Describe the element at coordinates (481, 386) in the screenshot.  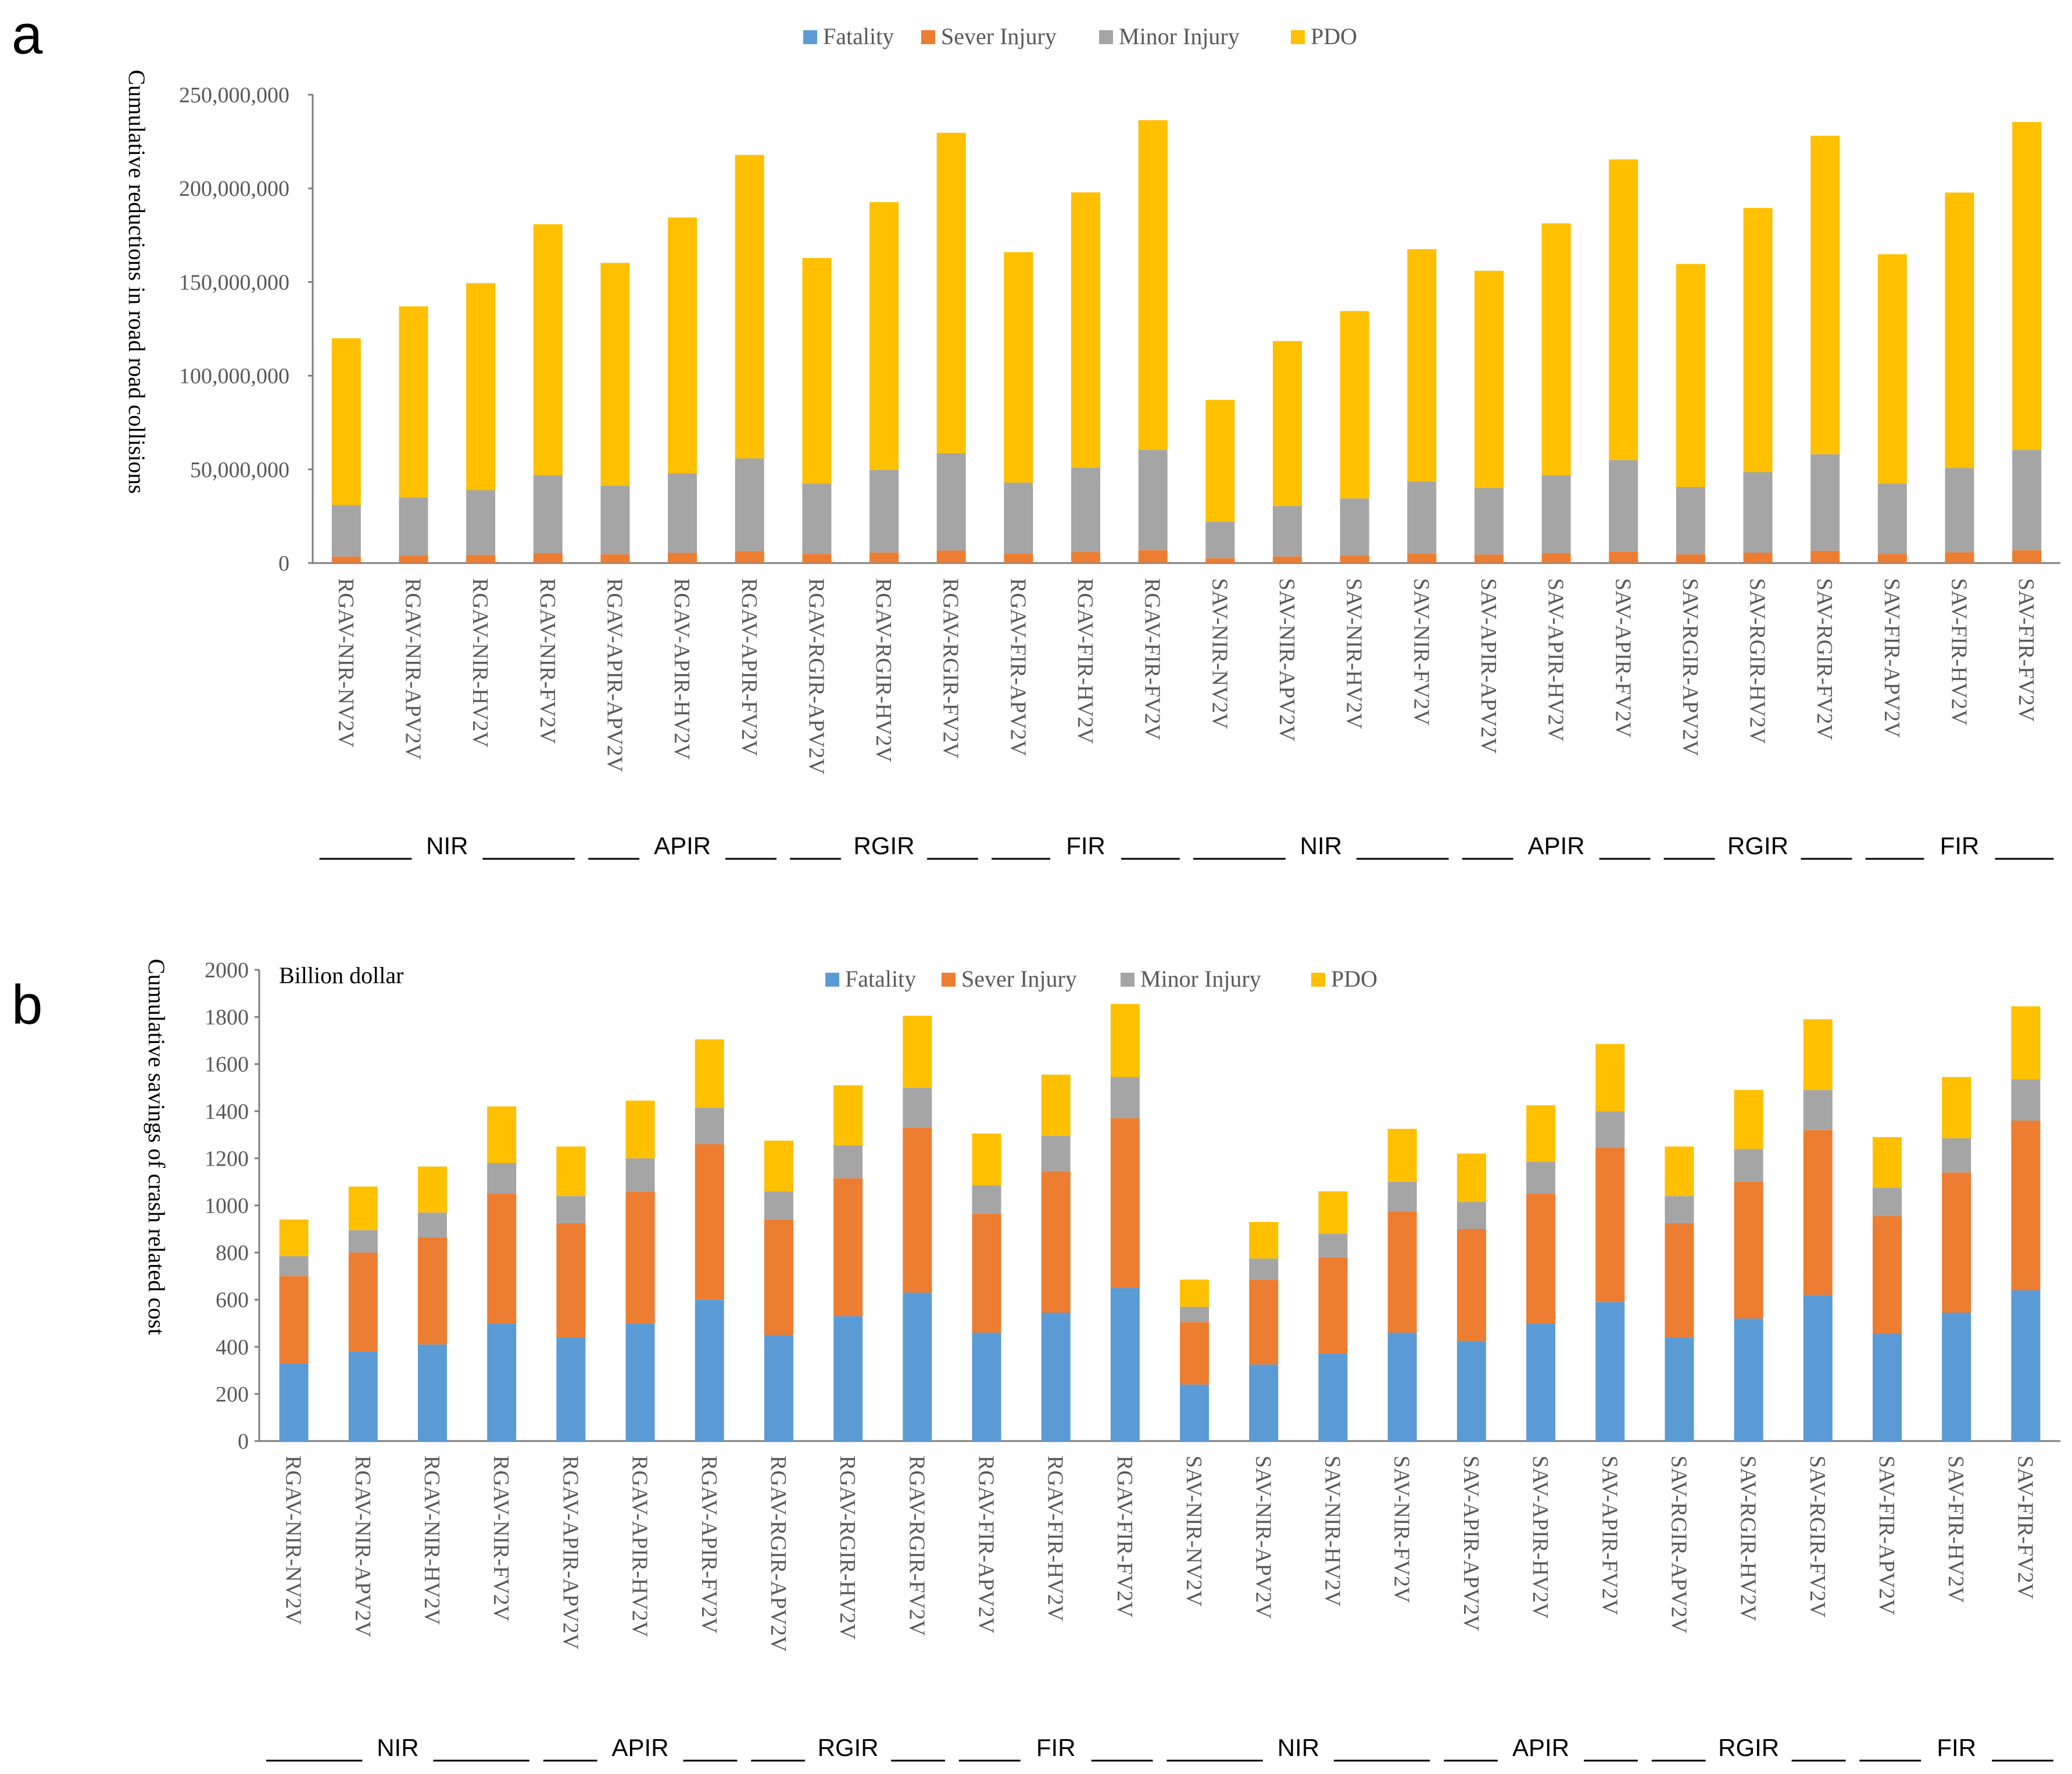
I see `bar-pdo-rgav-nir-hv2v` at that location.